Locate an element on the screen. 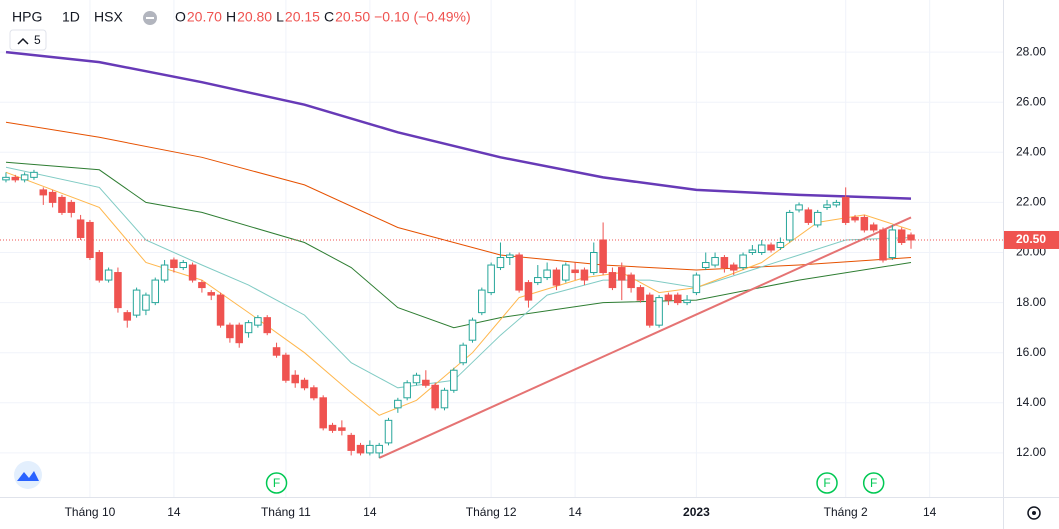 This screenshot has height=529, width=1059. ohlc-key: O is located at coordinates (180, 17).